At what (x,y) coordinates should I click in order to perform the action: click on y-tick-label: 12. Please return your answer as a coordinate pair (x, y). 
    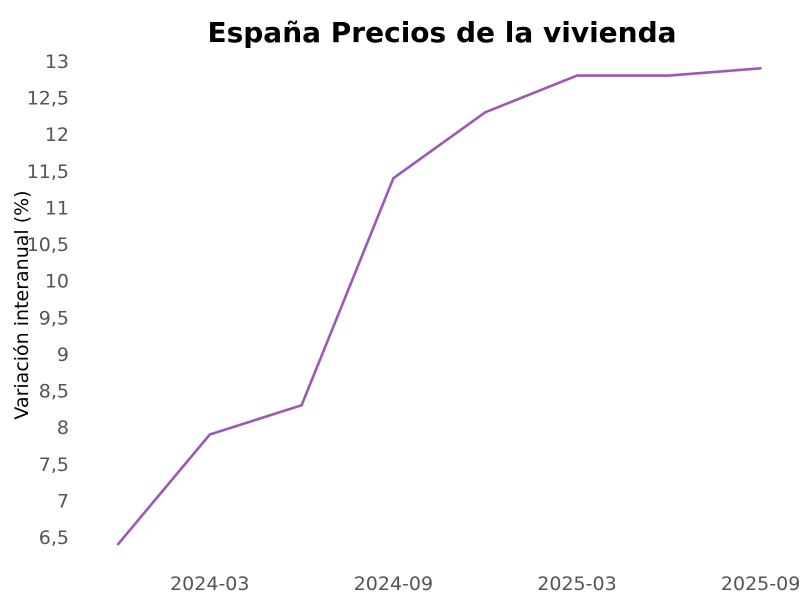
    Looking at the image, I should click on (57, 135).